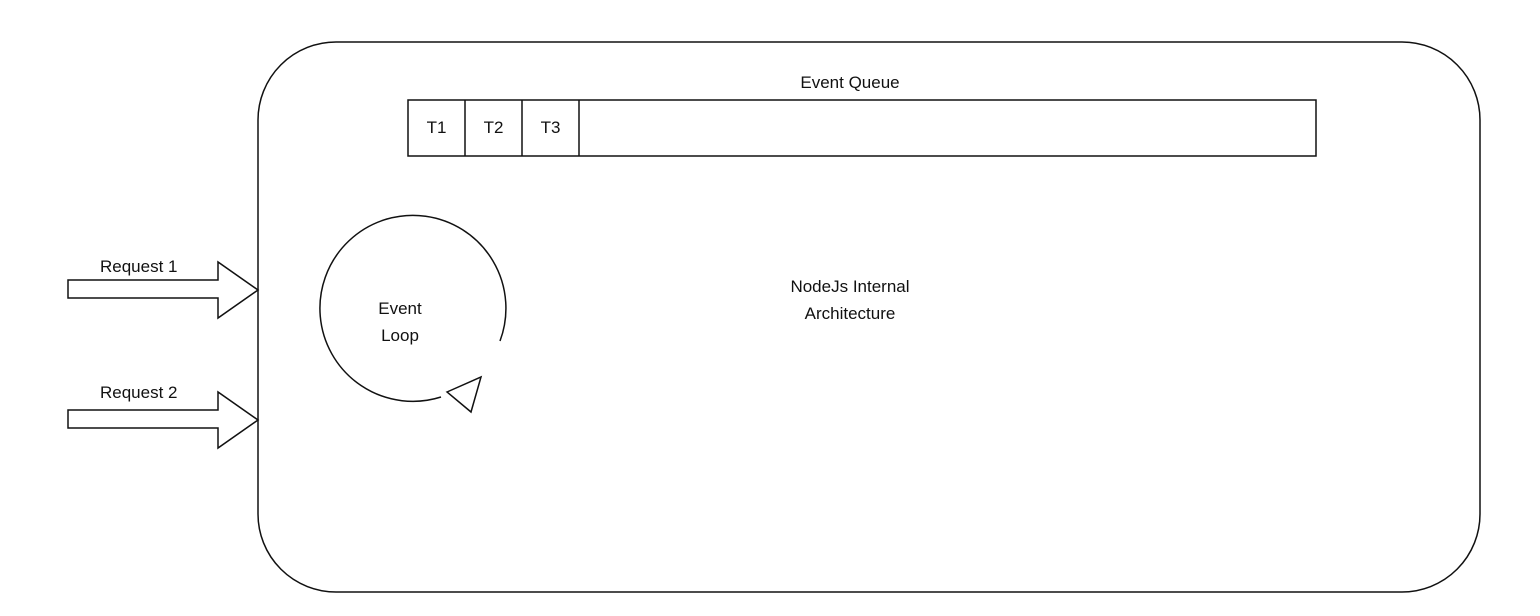  I want to click on container-label-line1: NodeJs Internal, so click(850, 286).